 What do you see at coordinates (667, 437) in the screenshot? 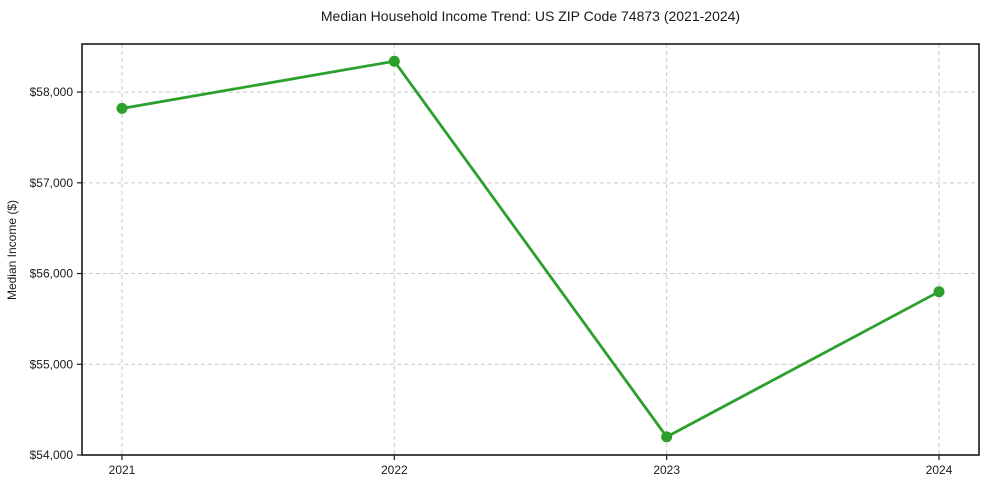
I see `data-point-2023` at bounding box center [667, 437].